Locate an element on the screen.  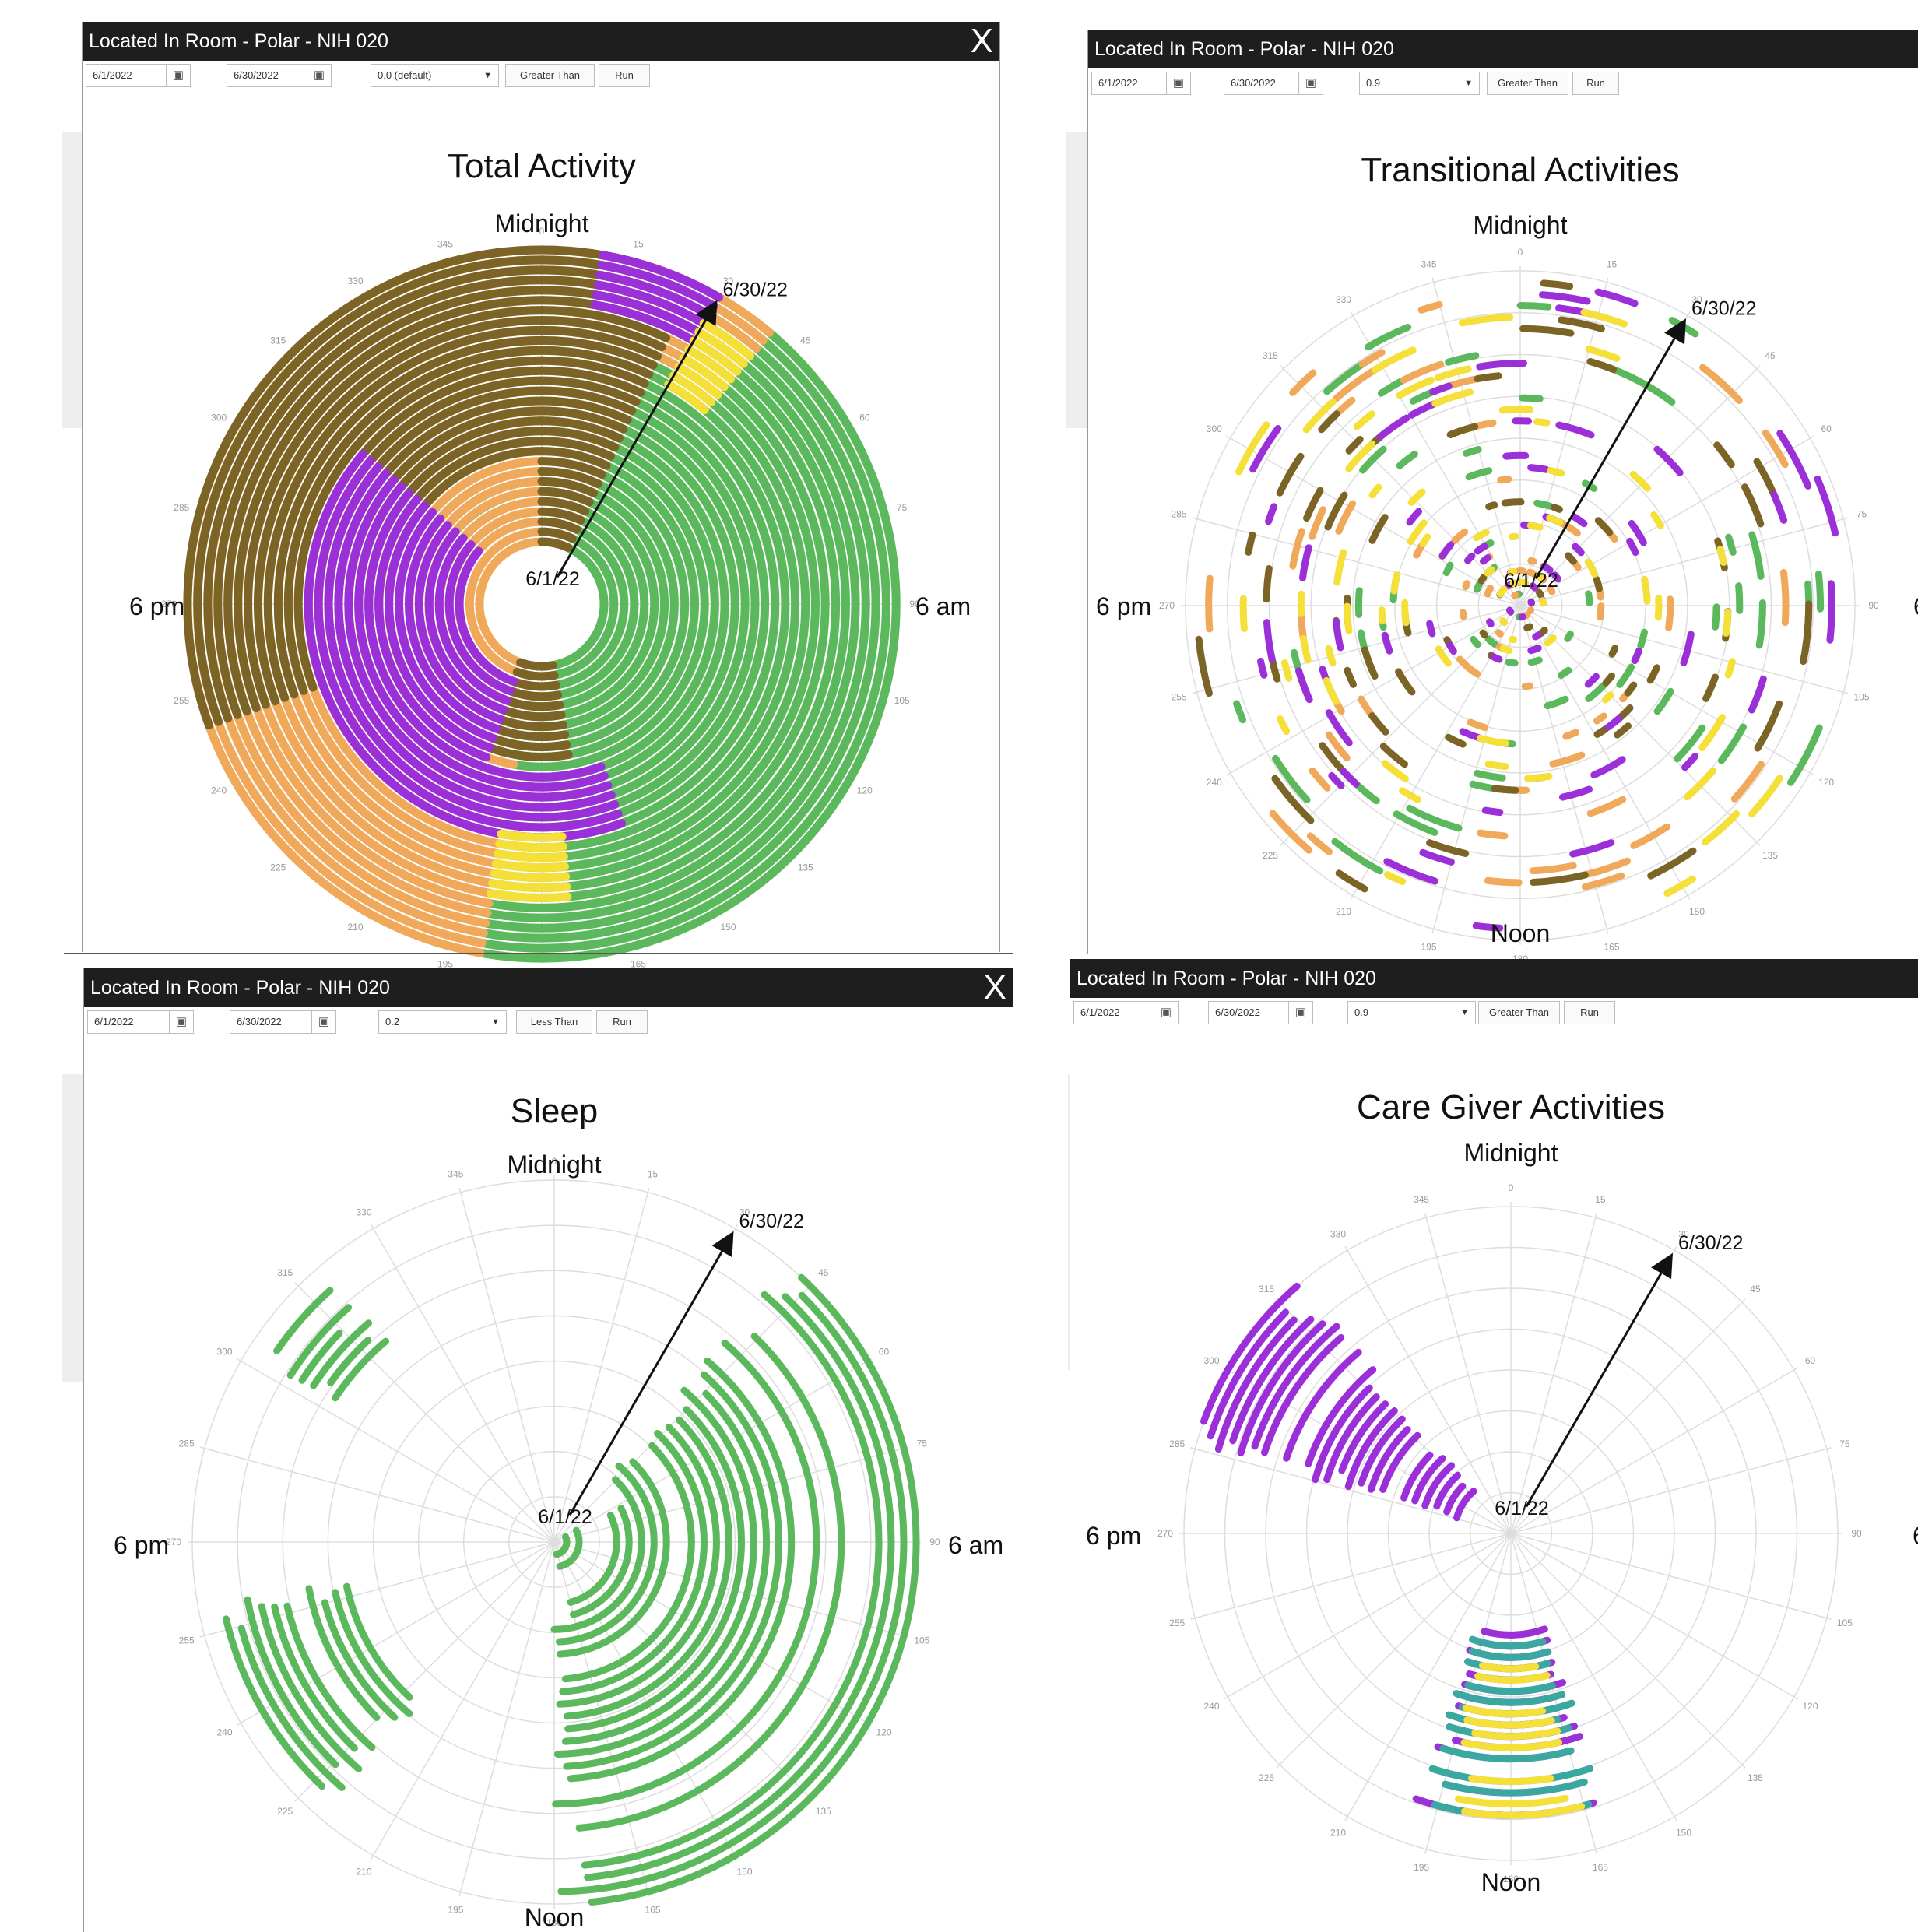
chart-title: Transitional Activities is located at coordinates (1520, 170).